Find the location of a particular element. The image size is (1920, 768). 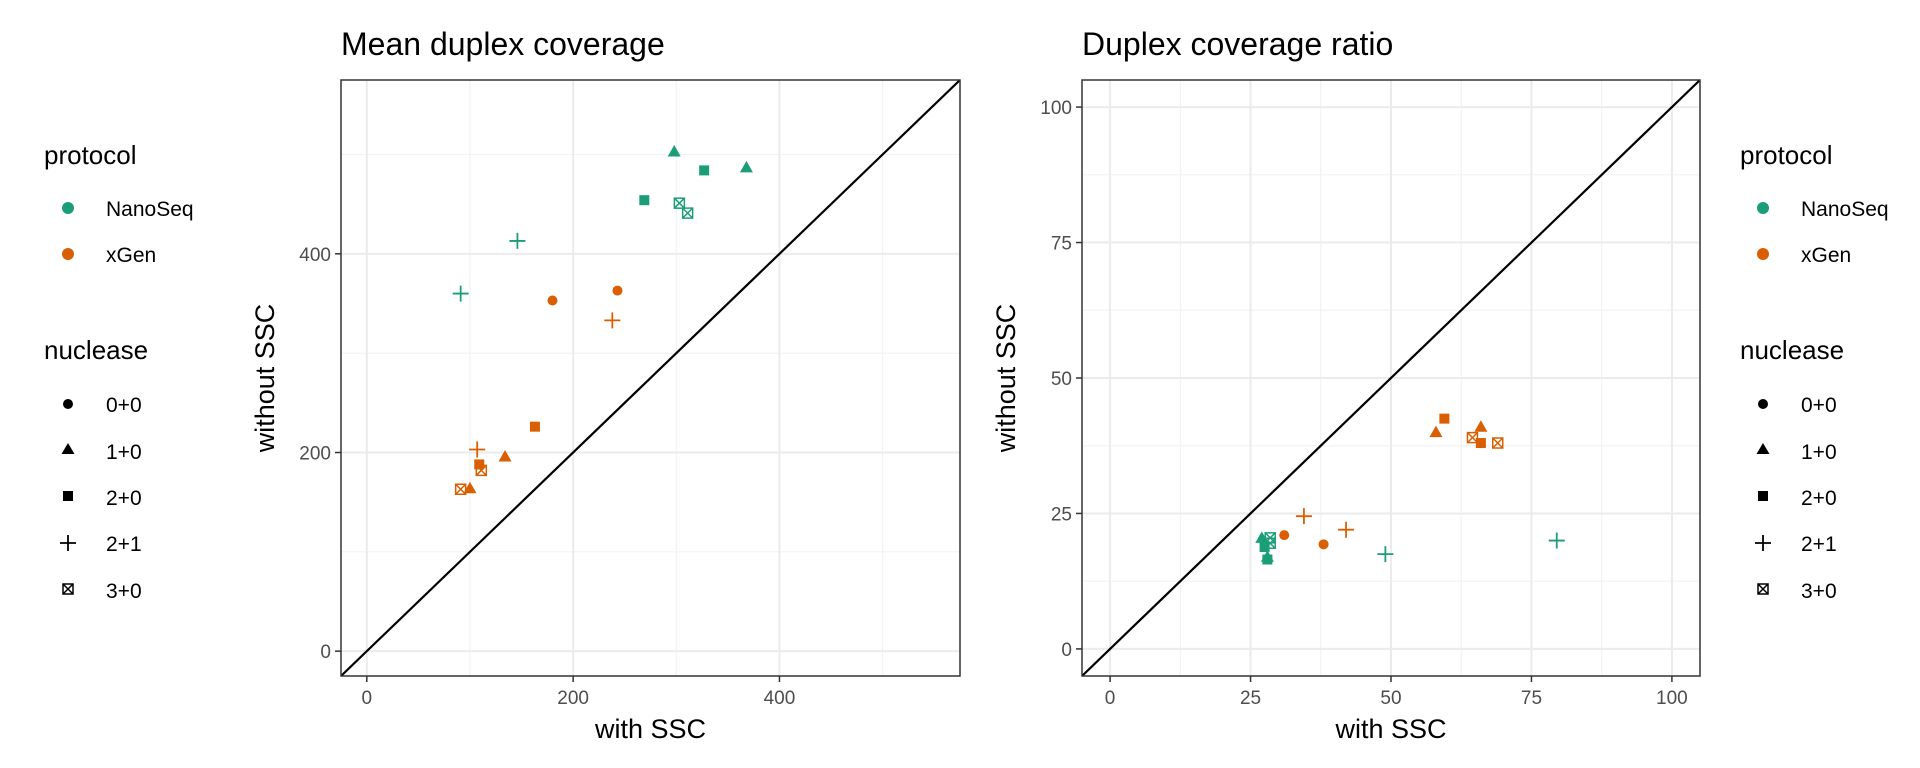

legend-nuclease-label-2-right: 2+0 is located at coordinates (1819, 498).